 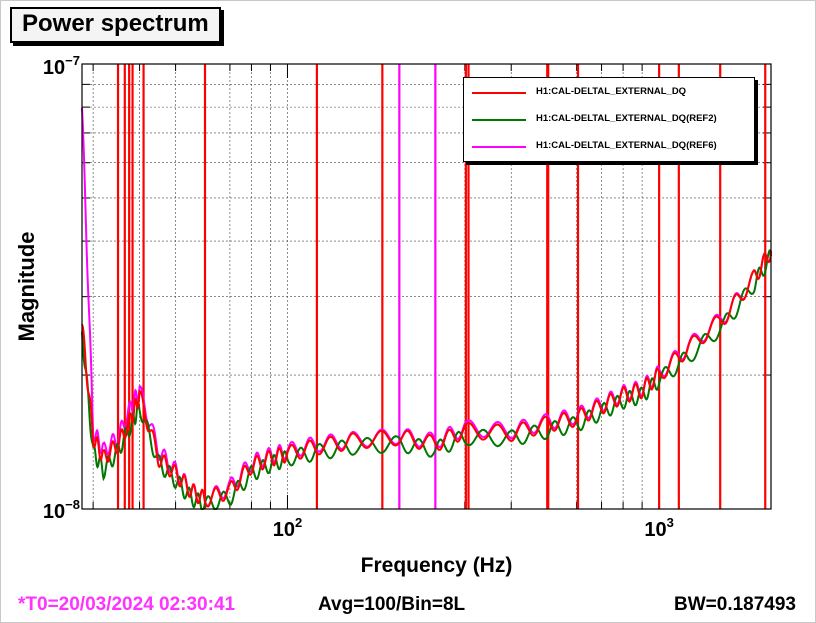 I want to click on legend-label-1: H1:CAL-DELTAL_EXTERNAL_DQ, so click(x=611, y=91).